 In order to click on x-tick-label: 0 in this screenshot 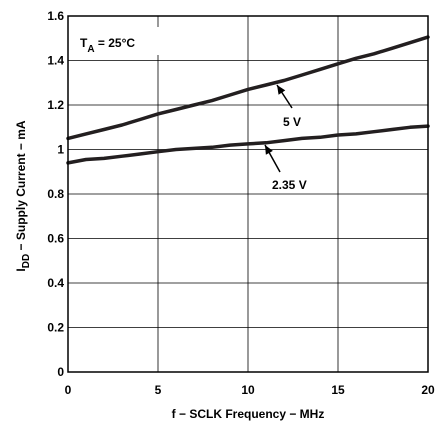, I will do `click(68, 390)`.